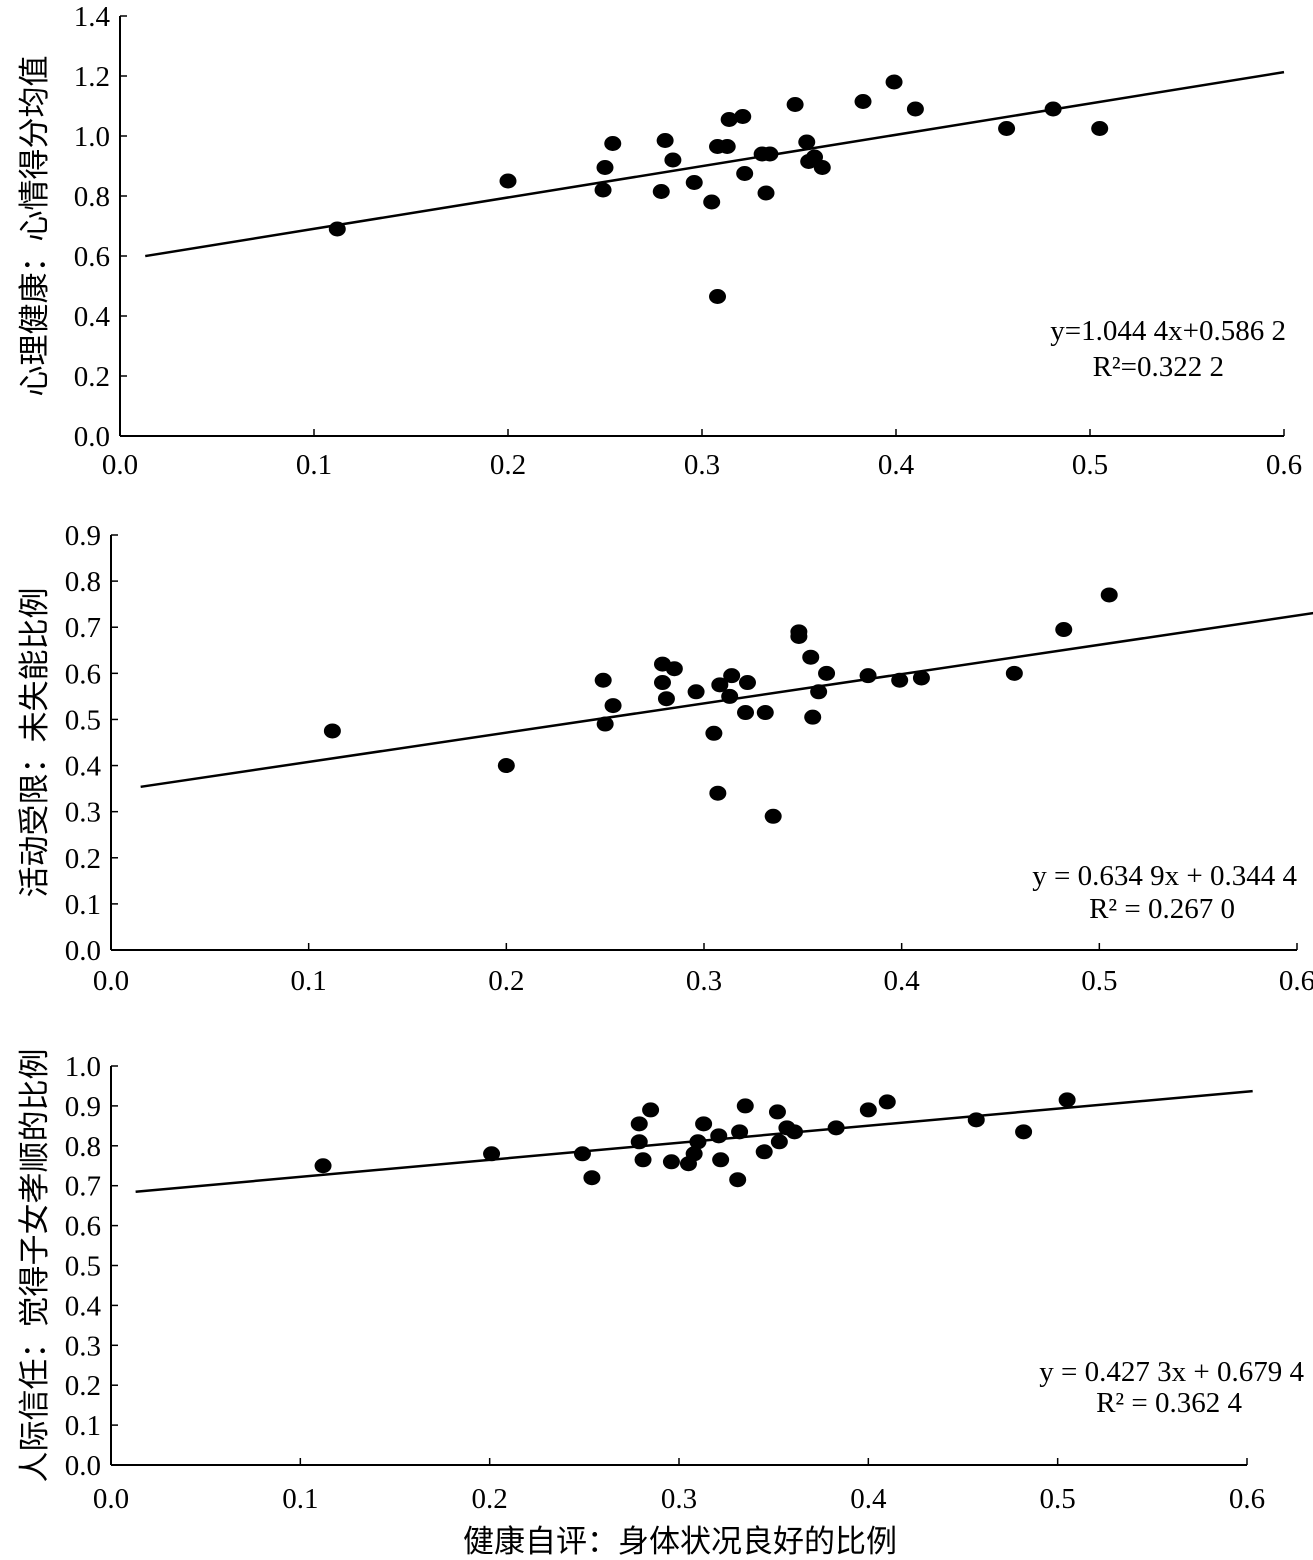  Describe the element at coordinates (34, 1266) in the screenshot. I see `y-axis-label: 人际信任：觉得子女孝顺的比例` at that location.